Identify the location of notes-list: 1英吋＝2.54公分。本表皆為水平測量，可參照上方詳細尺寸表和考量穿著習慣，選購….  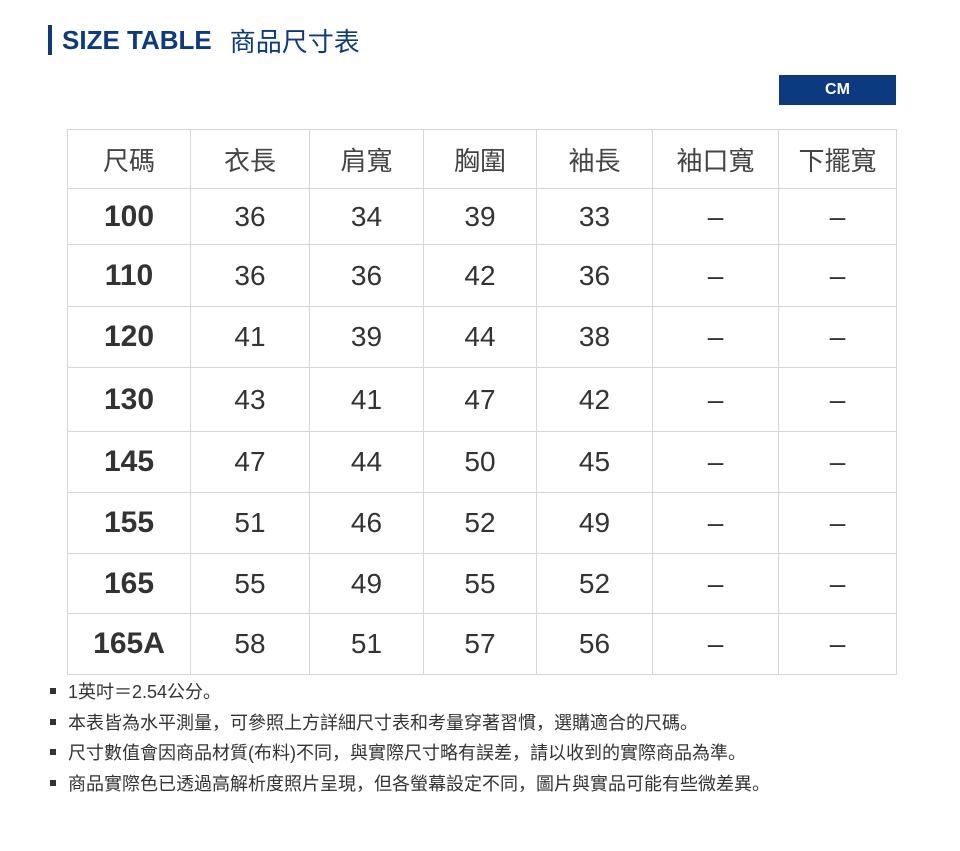
(410, 737).